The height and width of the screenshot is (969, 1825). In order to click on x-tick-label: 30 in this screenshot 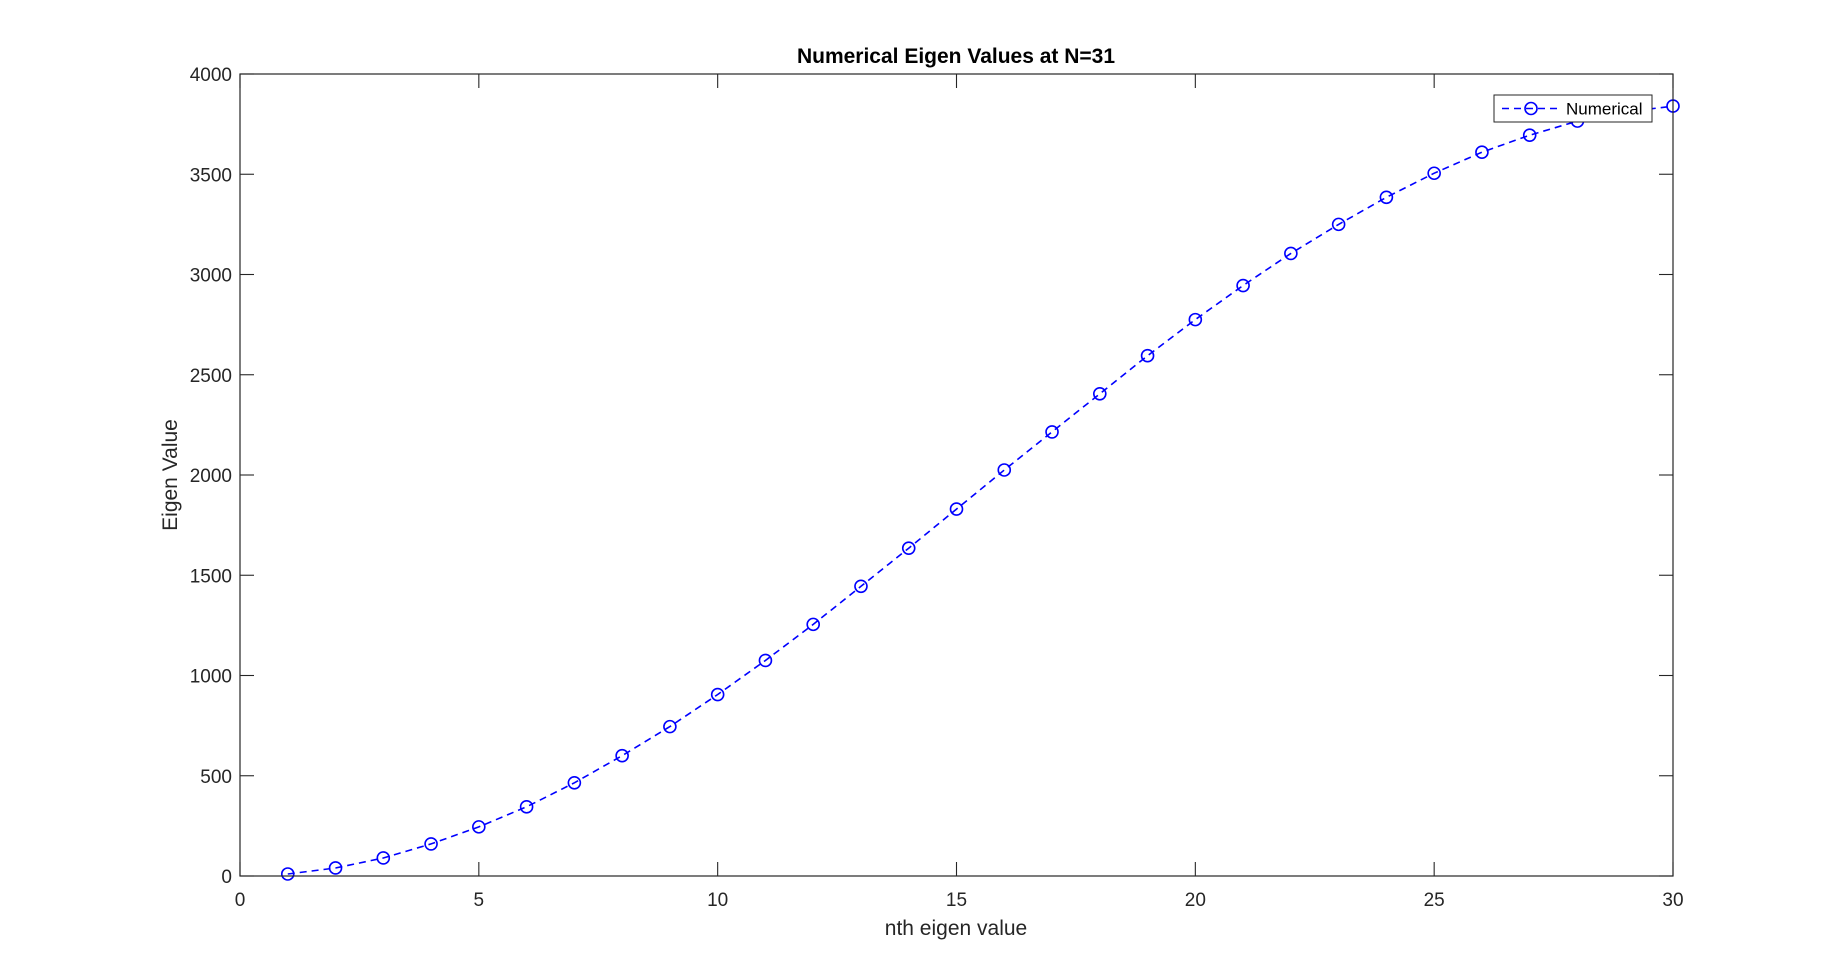, I will do `click(1672, 900)`.